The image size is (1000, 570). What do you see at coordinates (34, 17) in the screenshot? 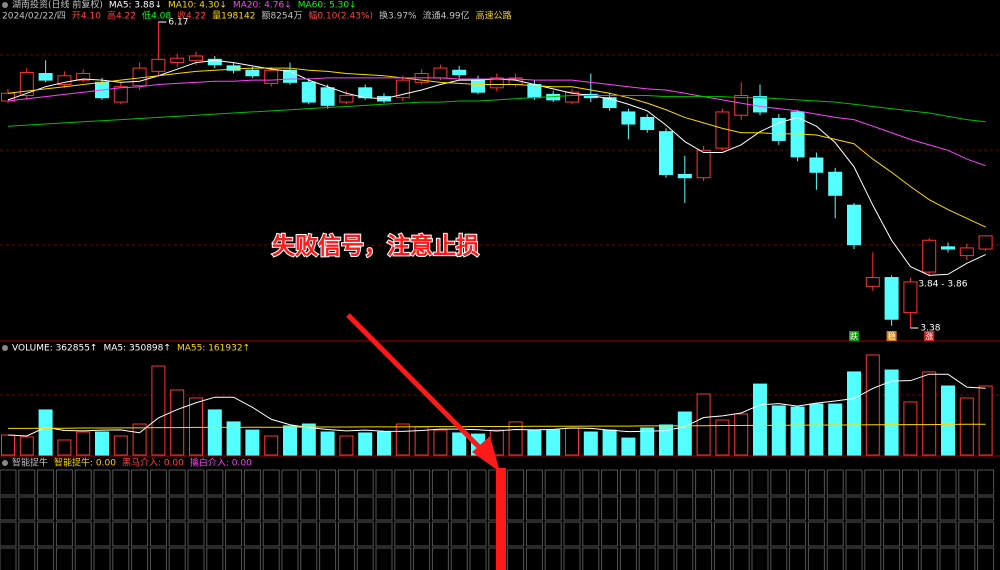
I see `info-item: 2024/02/22/四` at bounding box center [34, 17].